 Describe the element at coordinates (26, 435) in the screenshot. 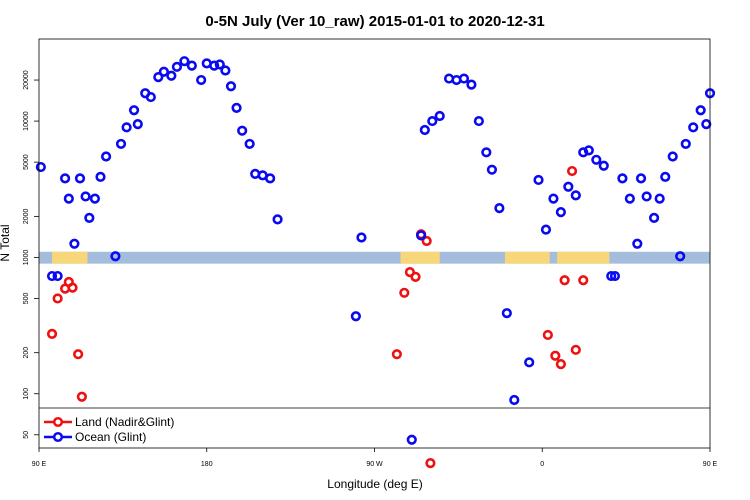

I see `y-tick-label: 50` at that location.